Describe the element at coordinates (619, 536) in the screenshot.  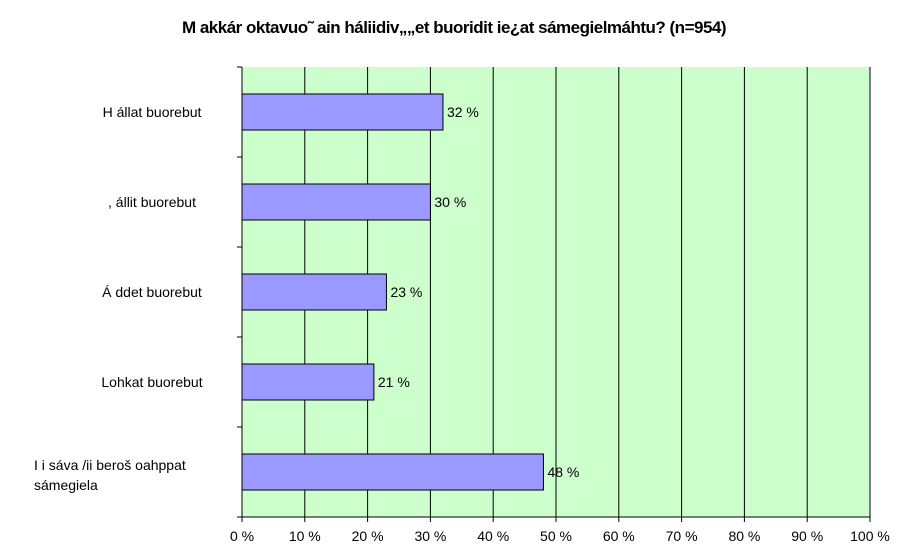
I see `x-tick-label: 60 %` at that location.